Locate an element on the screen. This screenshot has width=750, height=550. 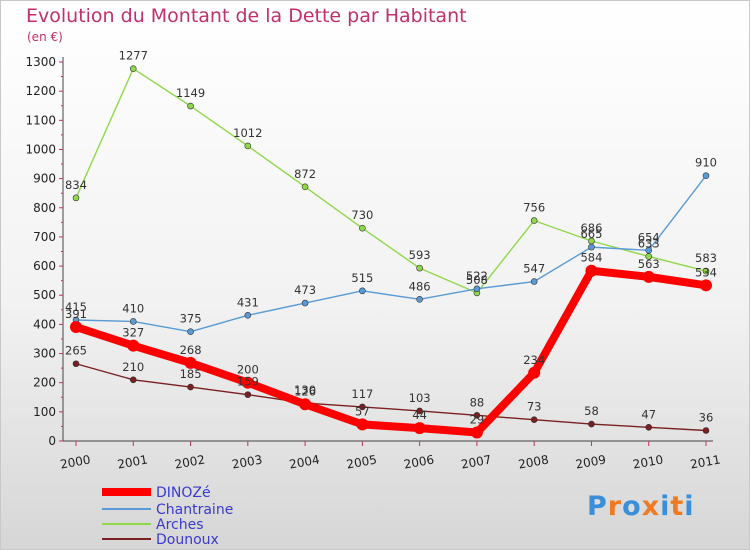
x-tick-label: 2002 is located at coordinates (190, 462).